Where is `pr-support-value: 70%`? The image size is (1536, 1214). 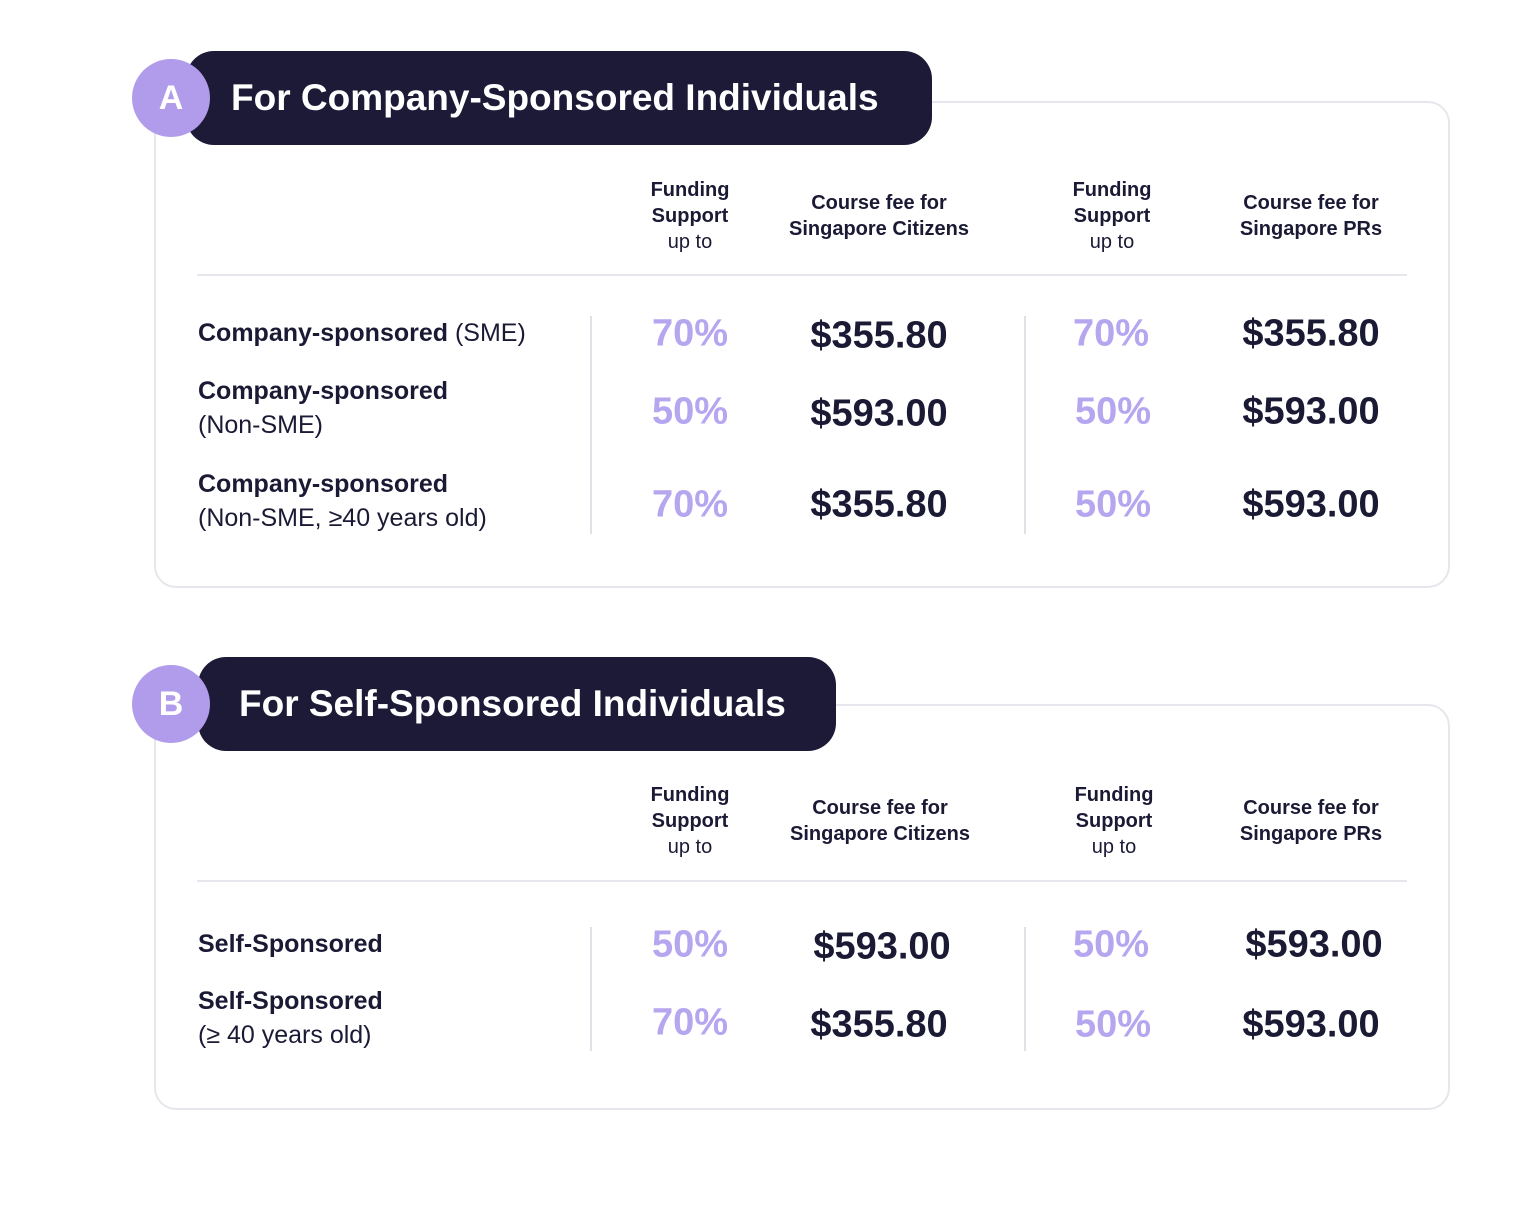 pr-support-value: 70% is located at coordinates (1111, 333).